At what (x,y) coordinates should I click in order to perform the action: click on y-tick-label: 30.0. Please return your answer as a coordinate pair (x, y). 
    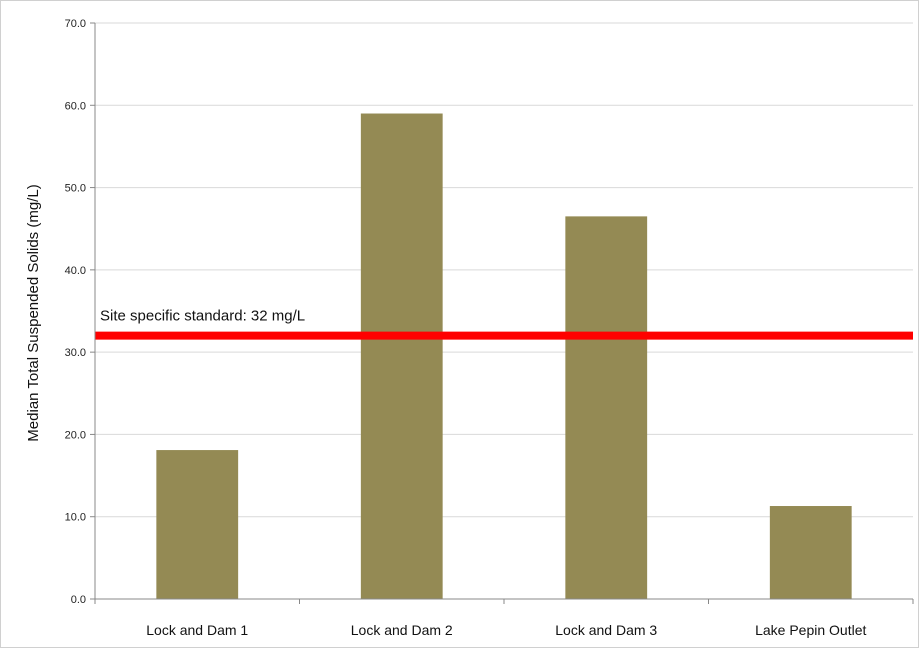
    Looking at the image, I should click on (75, 353).